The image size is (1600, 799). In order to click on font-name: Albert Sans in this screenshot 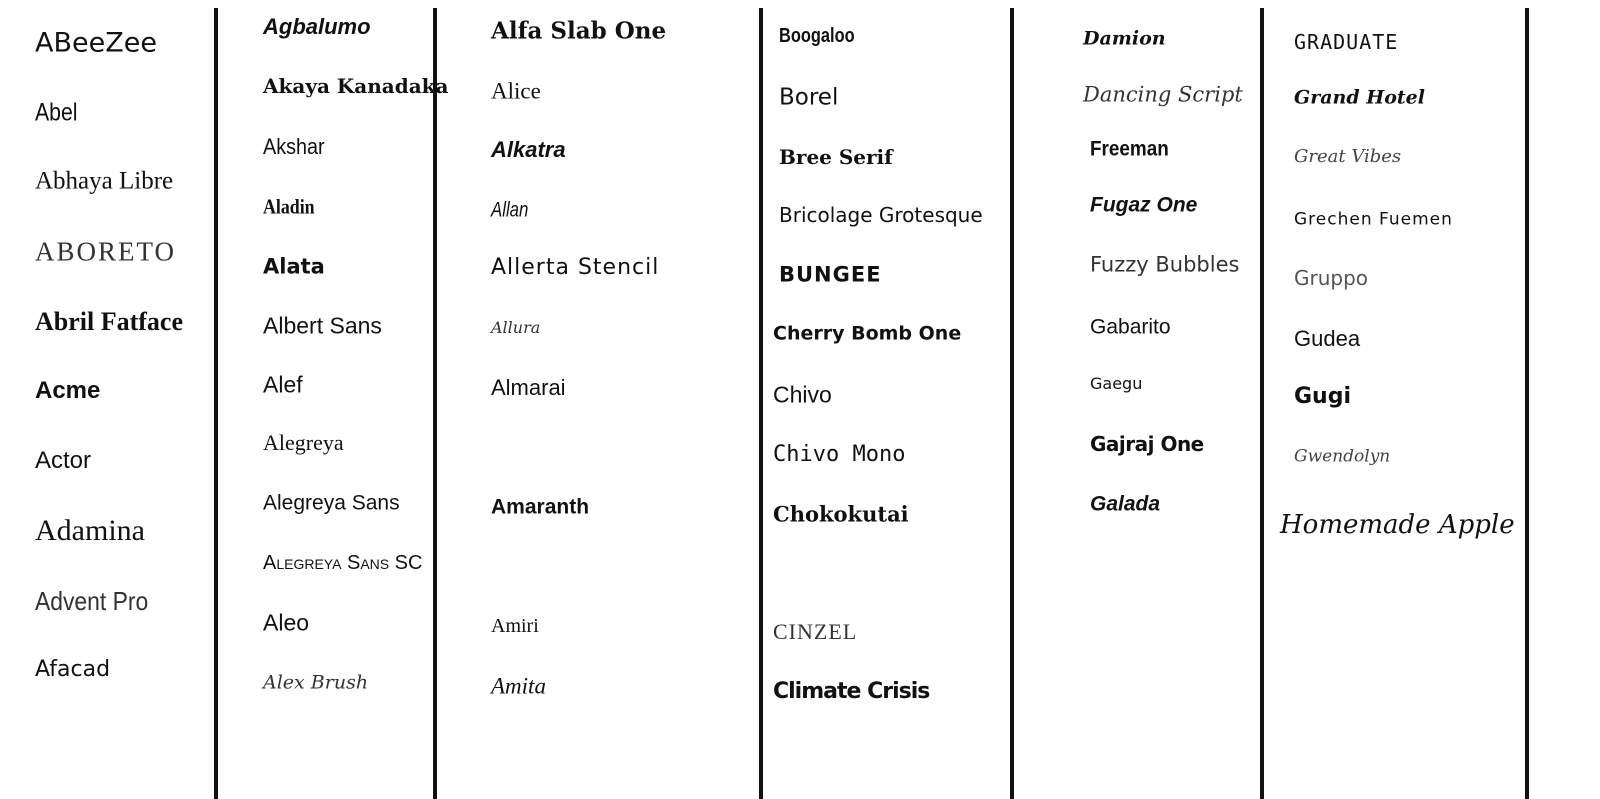, I will do `click(322, 325)`.